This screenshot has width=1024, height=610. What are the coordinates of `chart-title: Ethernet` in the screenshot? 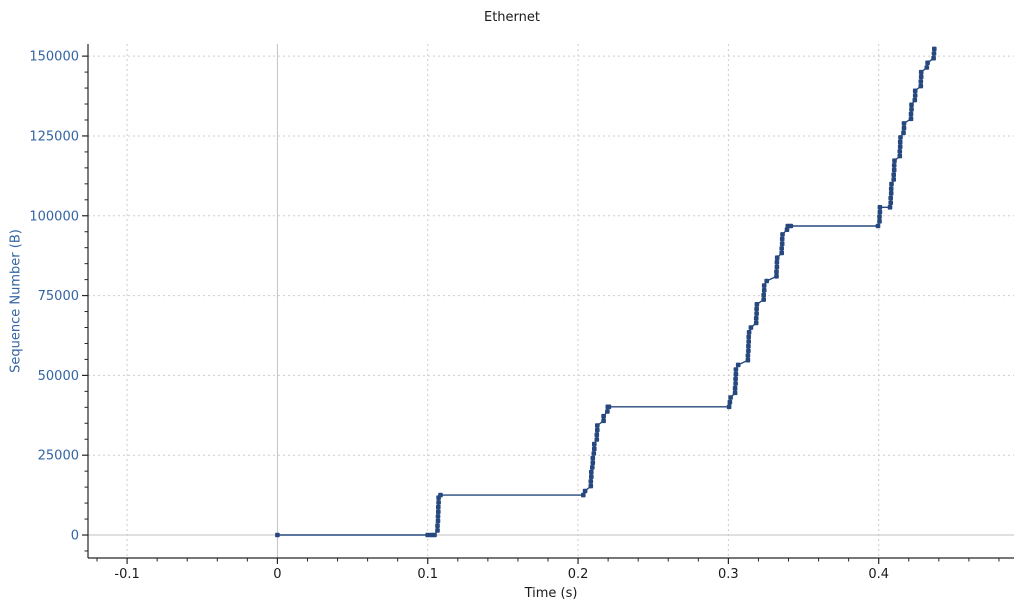 It's located at (512, 17).